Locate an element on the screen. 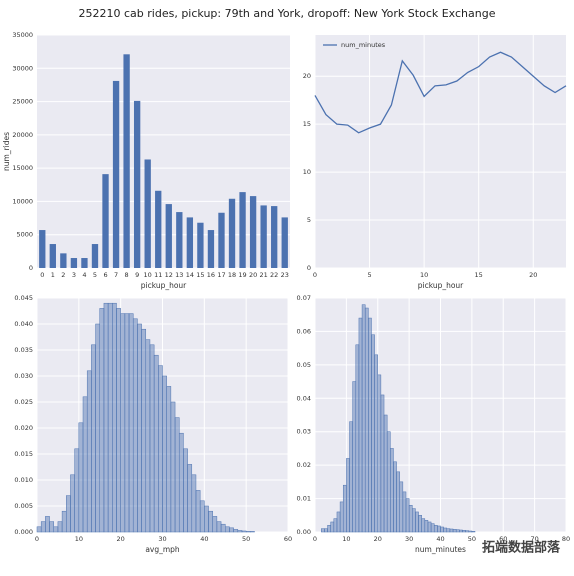 This screenshot has height=576, width=574. x-tick-label: 4 is located at coordinates (84, 275).